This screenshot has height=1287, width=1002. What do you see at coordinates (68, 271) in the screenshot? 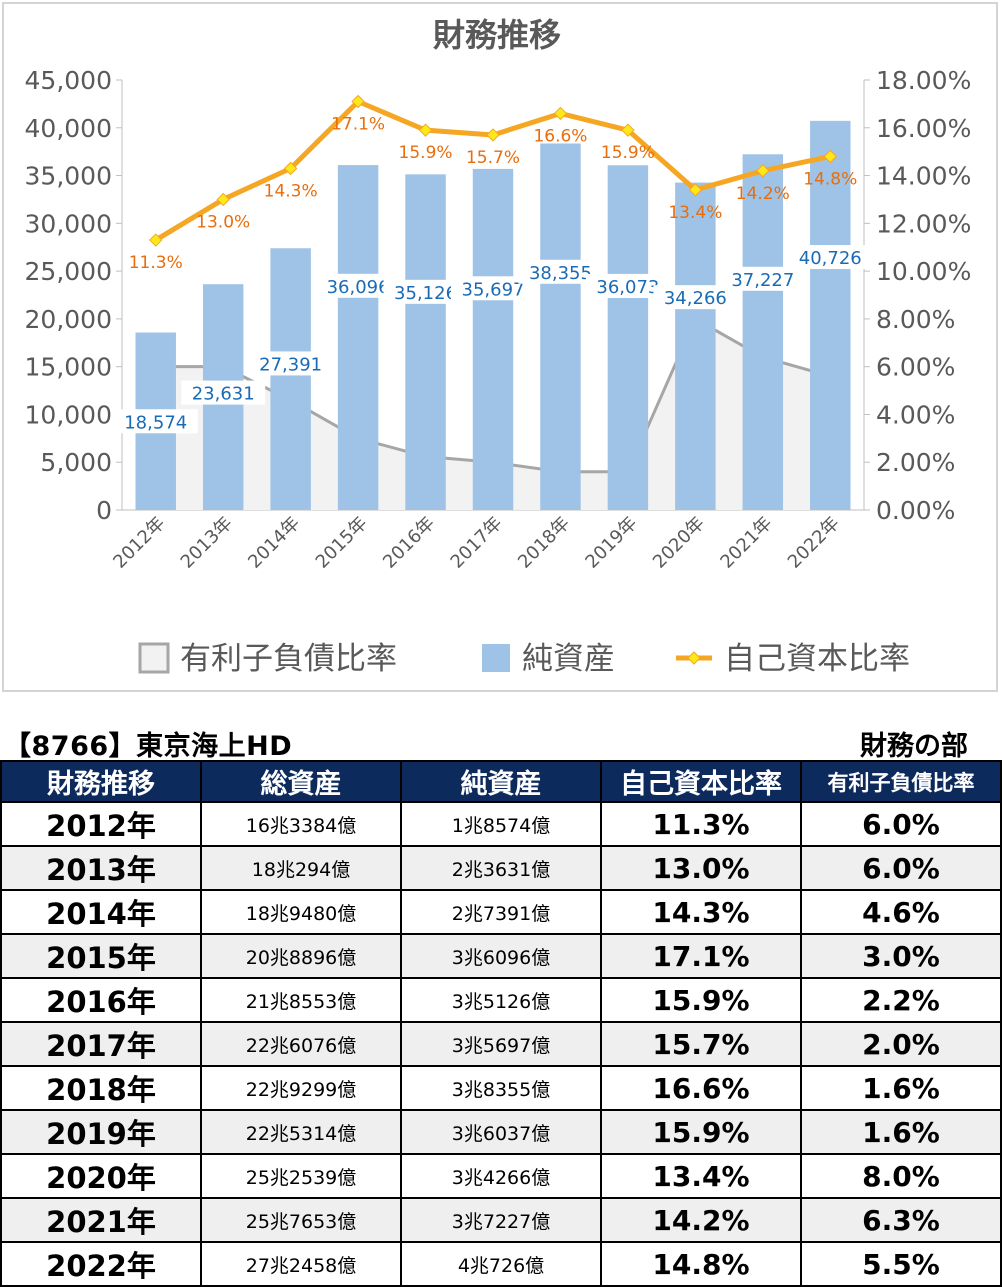
I see `y-left-tick-label: 25,000` at bounding box center [68, 271].